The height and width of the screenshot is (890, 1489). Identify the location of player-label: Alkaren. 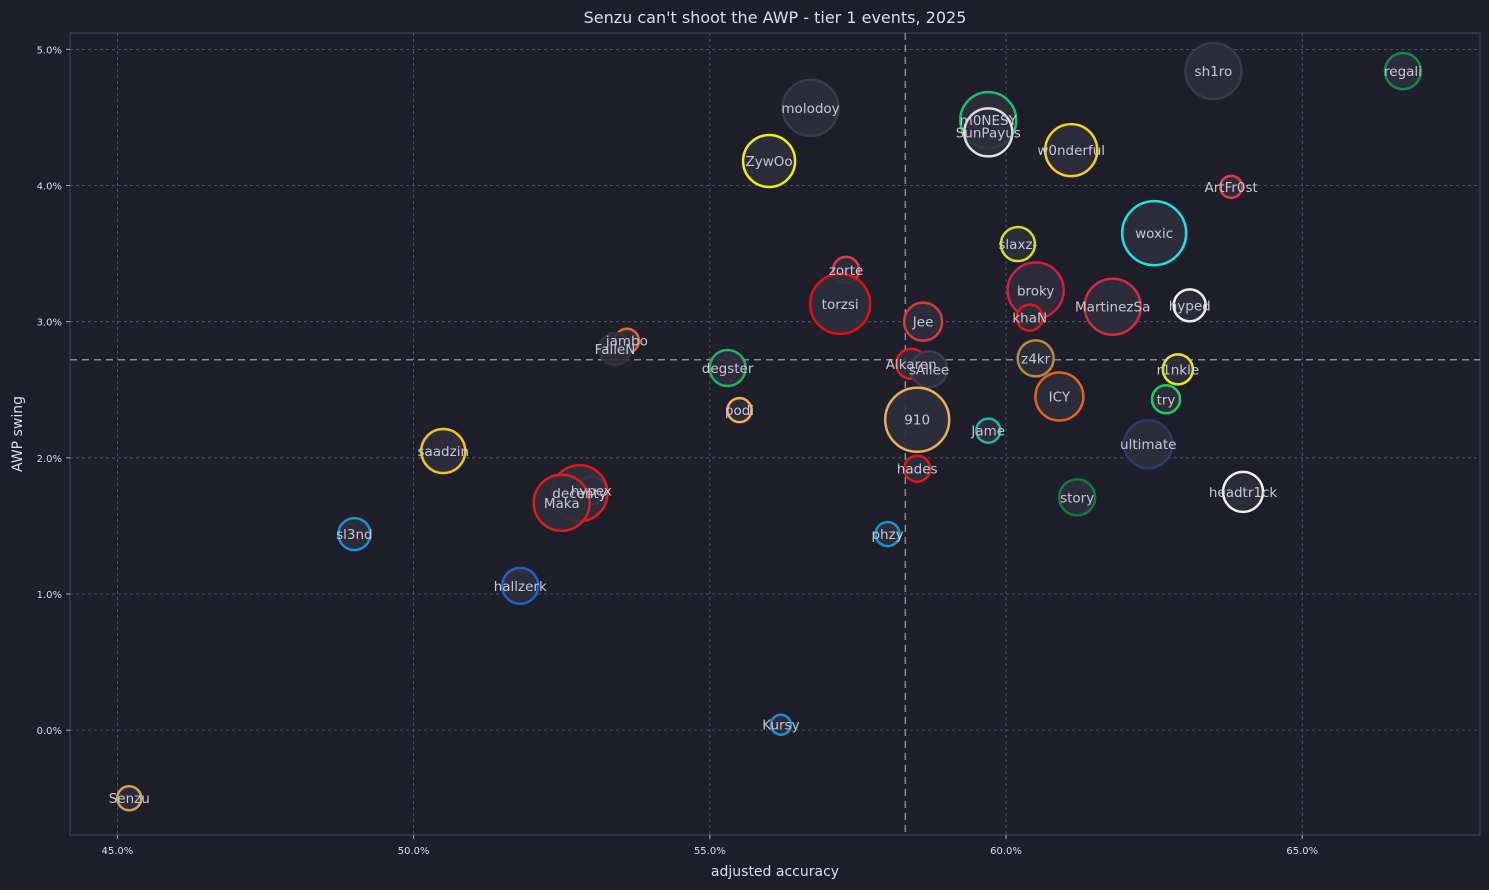
(911, 365).